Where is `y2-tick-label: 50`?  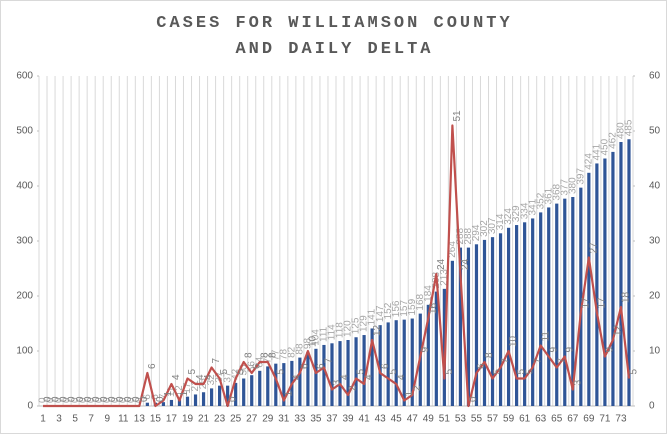 y2-tick-label: 50 is located at coordinates (655, 131).